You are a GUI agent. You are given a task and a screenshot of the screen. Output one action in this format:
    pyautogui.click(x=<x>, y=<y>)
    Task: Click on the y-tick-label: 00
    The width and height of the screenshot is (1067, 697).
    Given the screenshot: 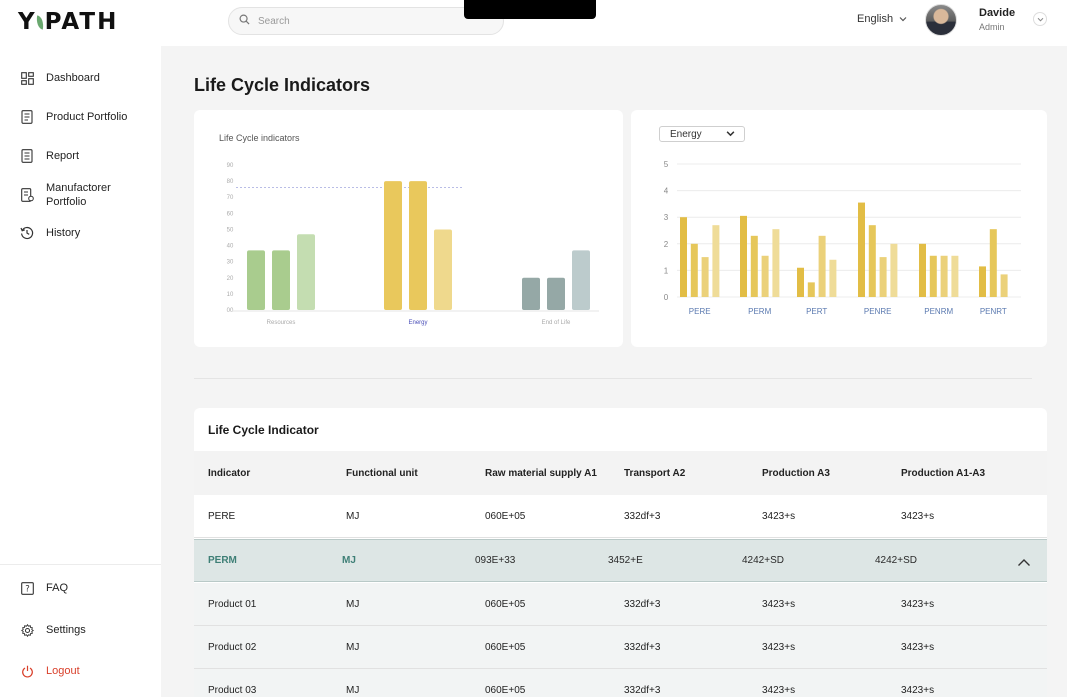 What is the action you would take?
    pyautogui.click(x=230, y=311)
    